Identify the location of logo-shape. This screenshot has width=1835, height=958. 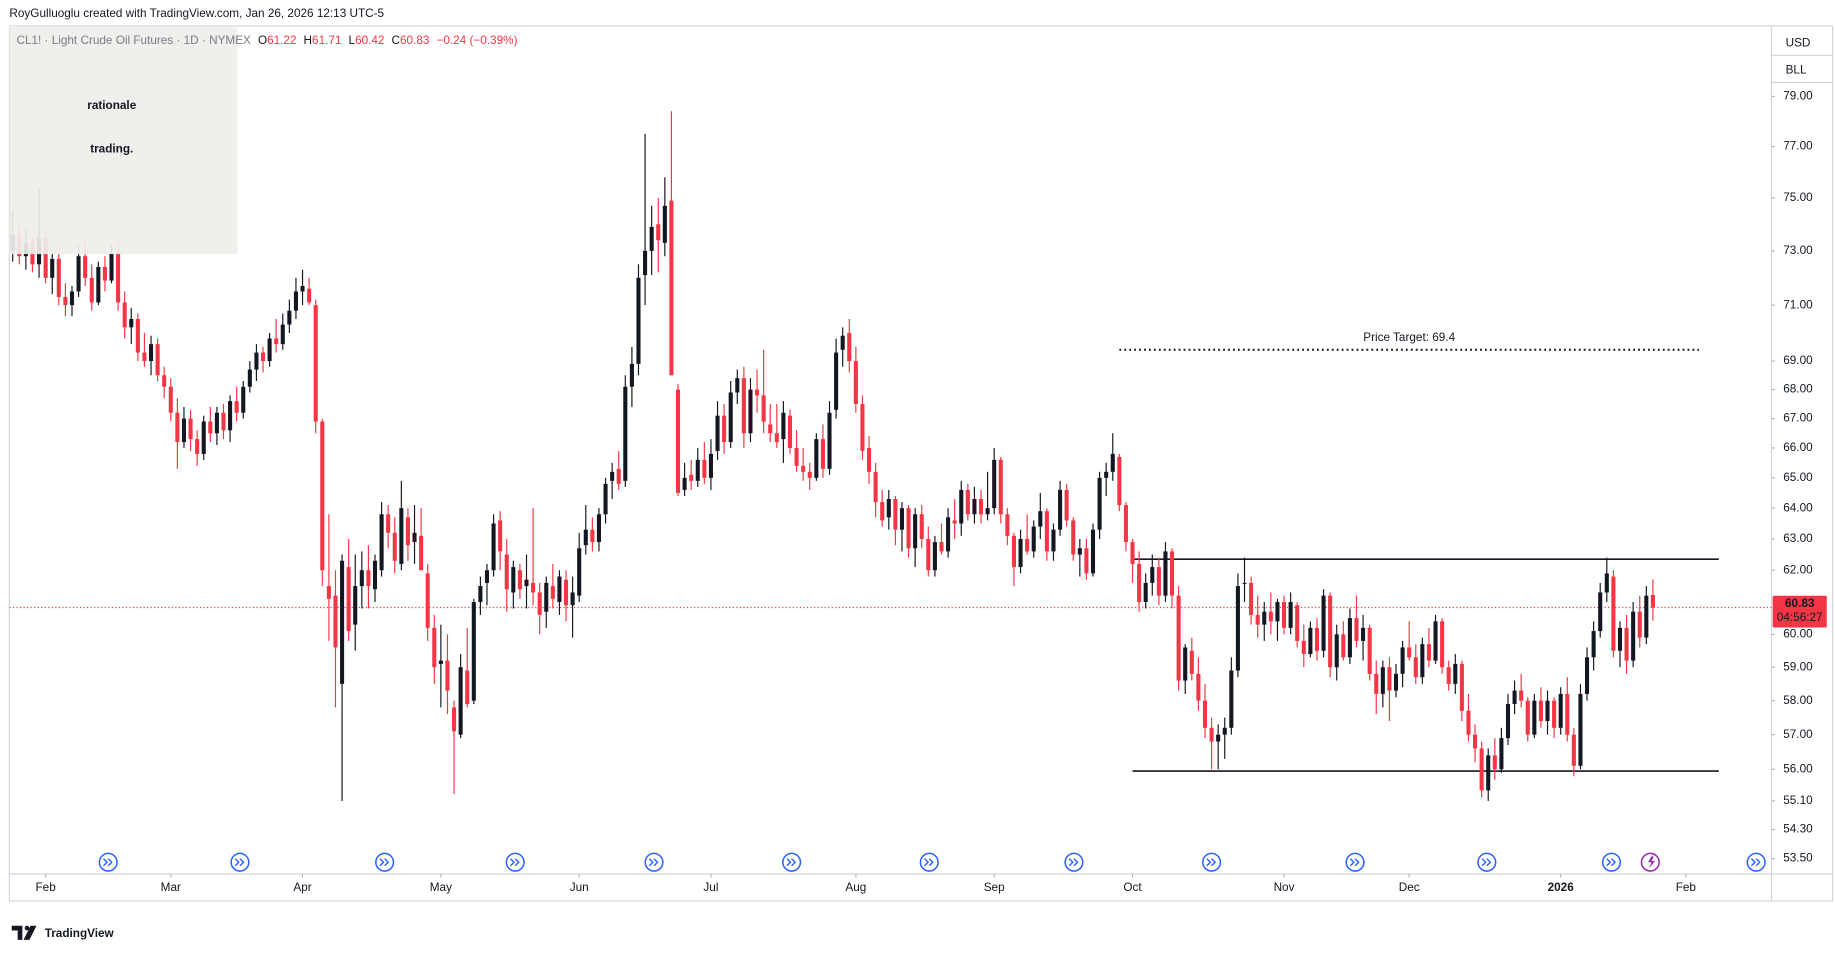
(30, 932).